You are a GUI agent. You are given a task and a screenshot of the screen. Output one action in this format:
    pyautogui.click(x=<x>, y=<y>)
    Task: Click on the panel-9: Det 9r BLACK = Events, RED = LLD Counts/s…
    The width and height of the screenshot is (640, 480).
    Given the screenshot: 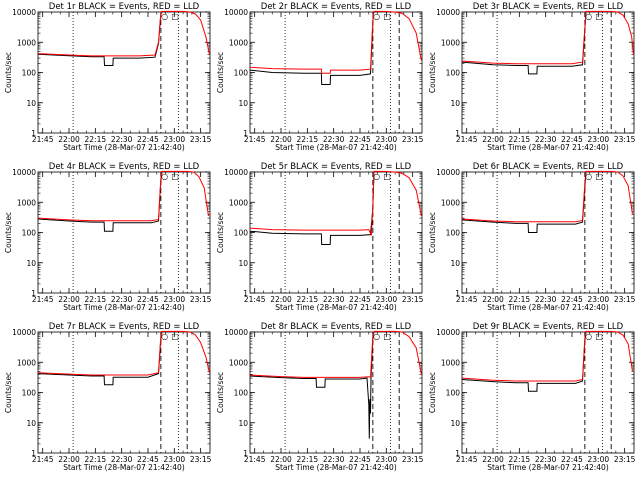 What is the action you would take?
    pyautogui.click(x=532, y=397)
    